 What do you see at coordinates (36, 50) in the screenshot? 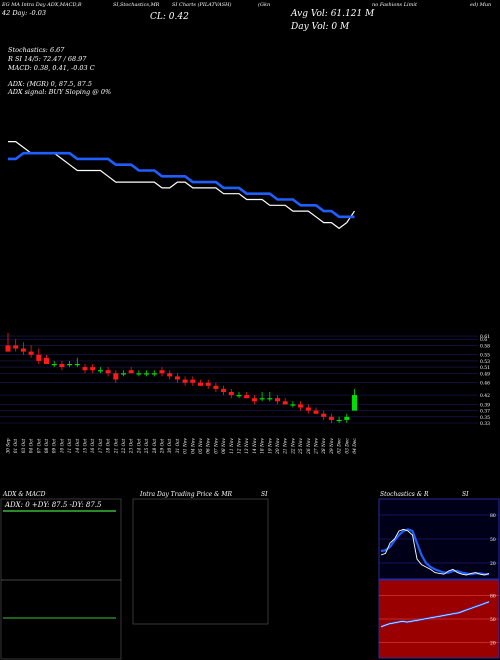
I see `stochastics-value: Stochastics: 6.67` at bounding box center [36, 50].